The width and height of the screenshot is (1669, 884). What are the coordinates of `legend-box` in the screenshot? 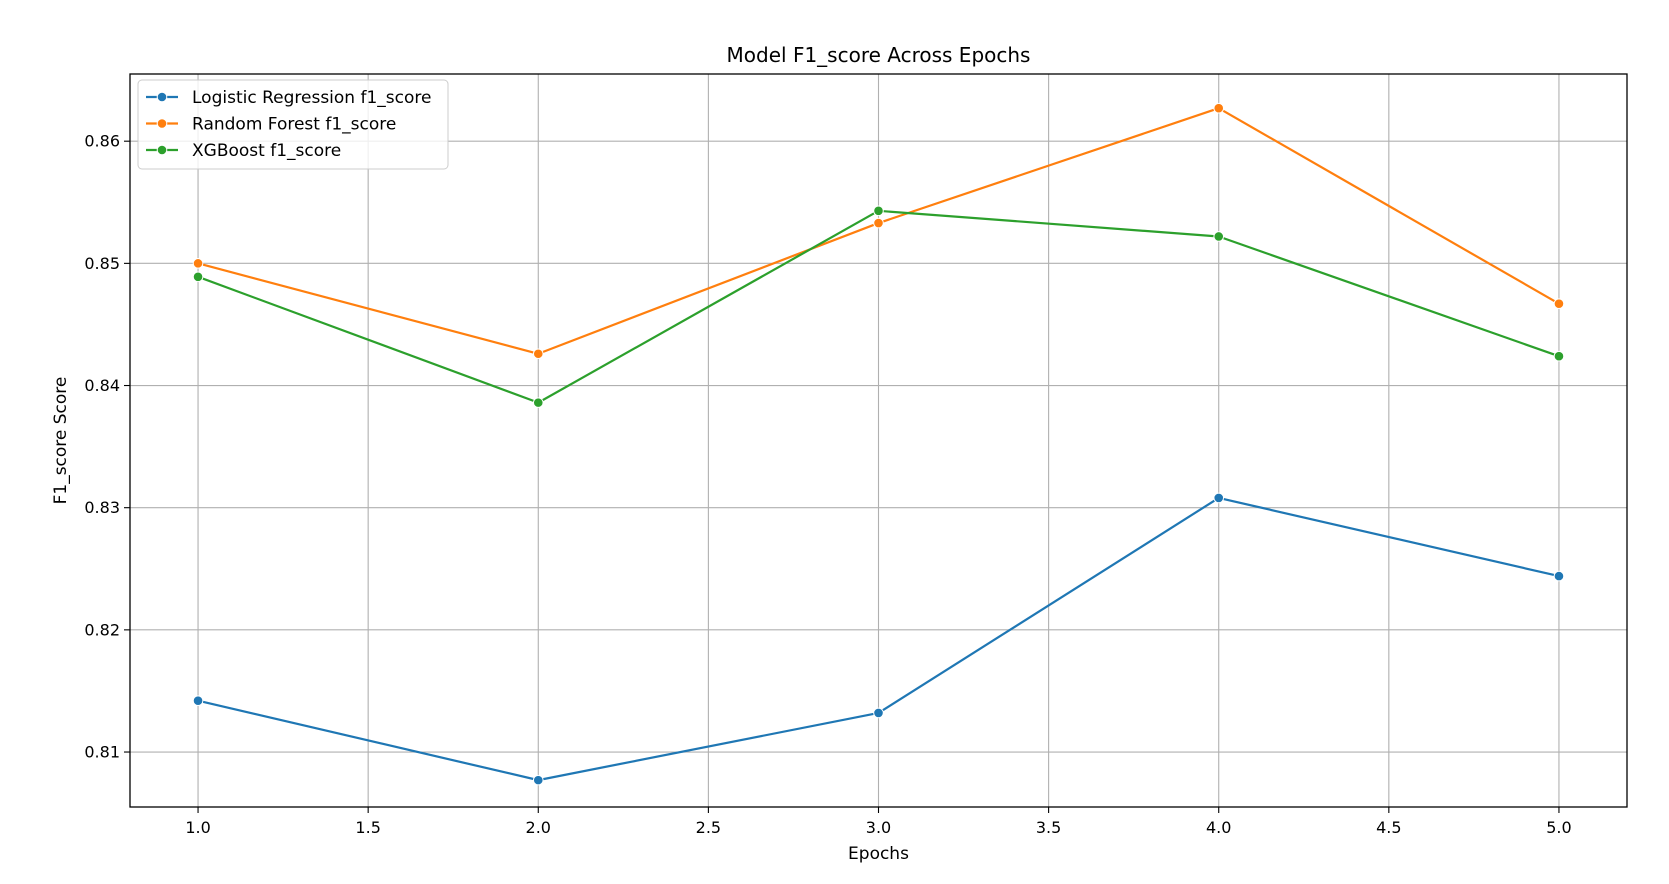 It's located at (293, 124).